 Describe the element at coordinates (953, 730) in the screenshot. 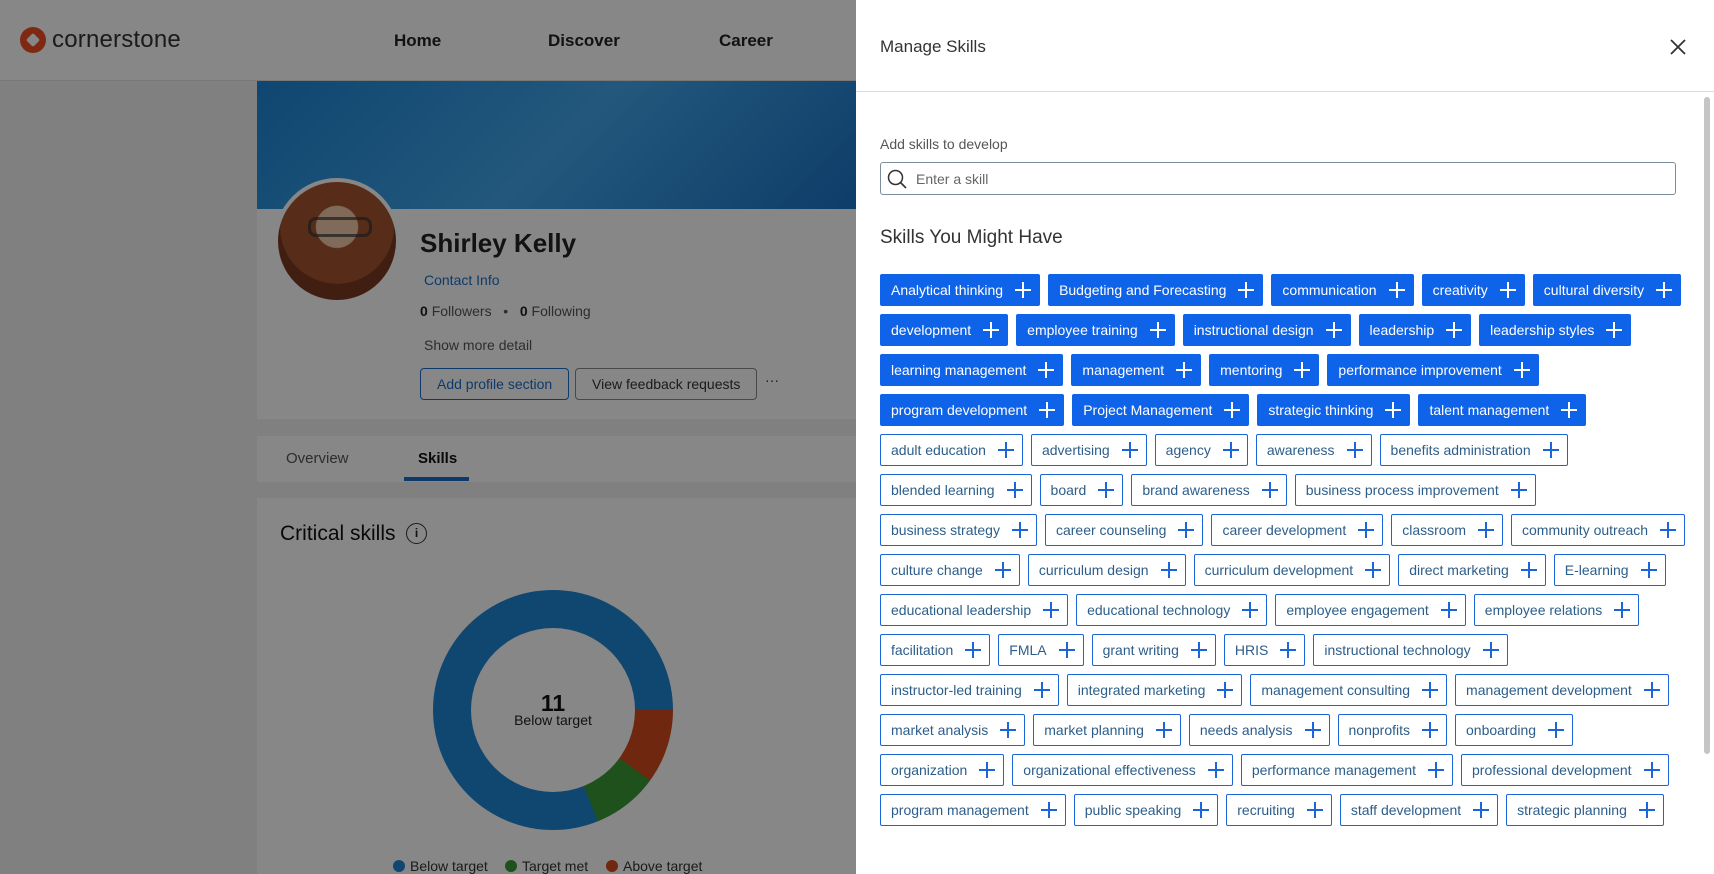

I see `skill-chip: market analysis` at that location.